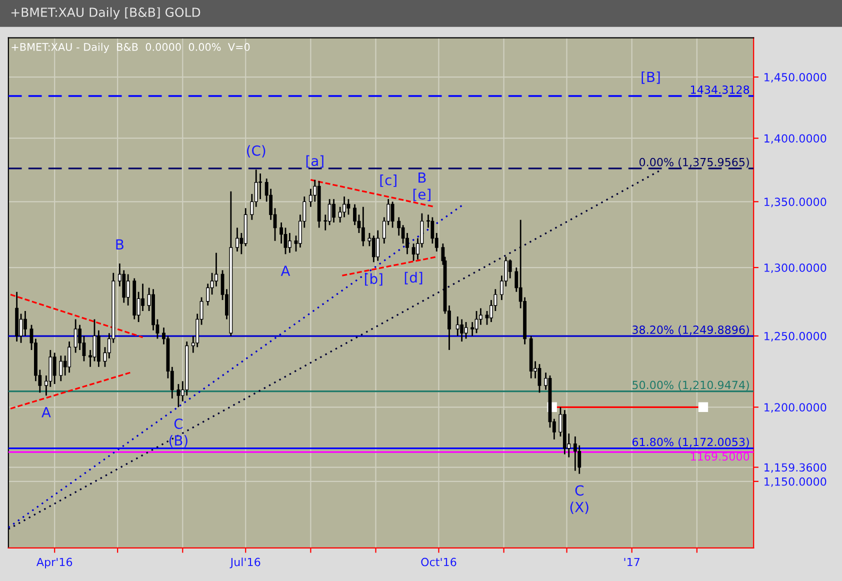 This screenshot has width=842, height=581. Describe the element at coordinates (795, 203) in the screenshot. I see `y-tick-label: 1,350.0000` at that location.